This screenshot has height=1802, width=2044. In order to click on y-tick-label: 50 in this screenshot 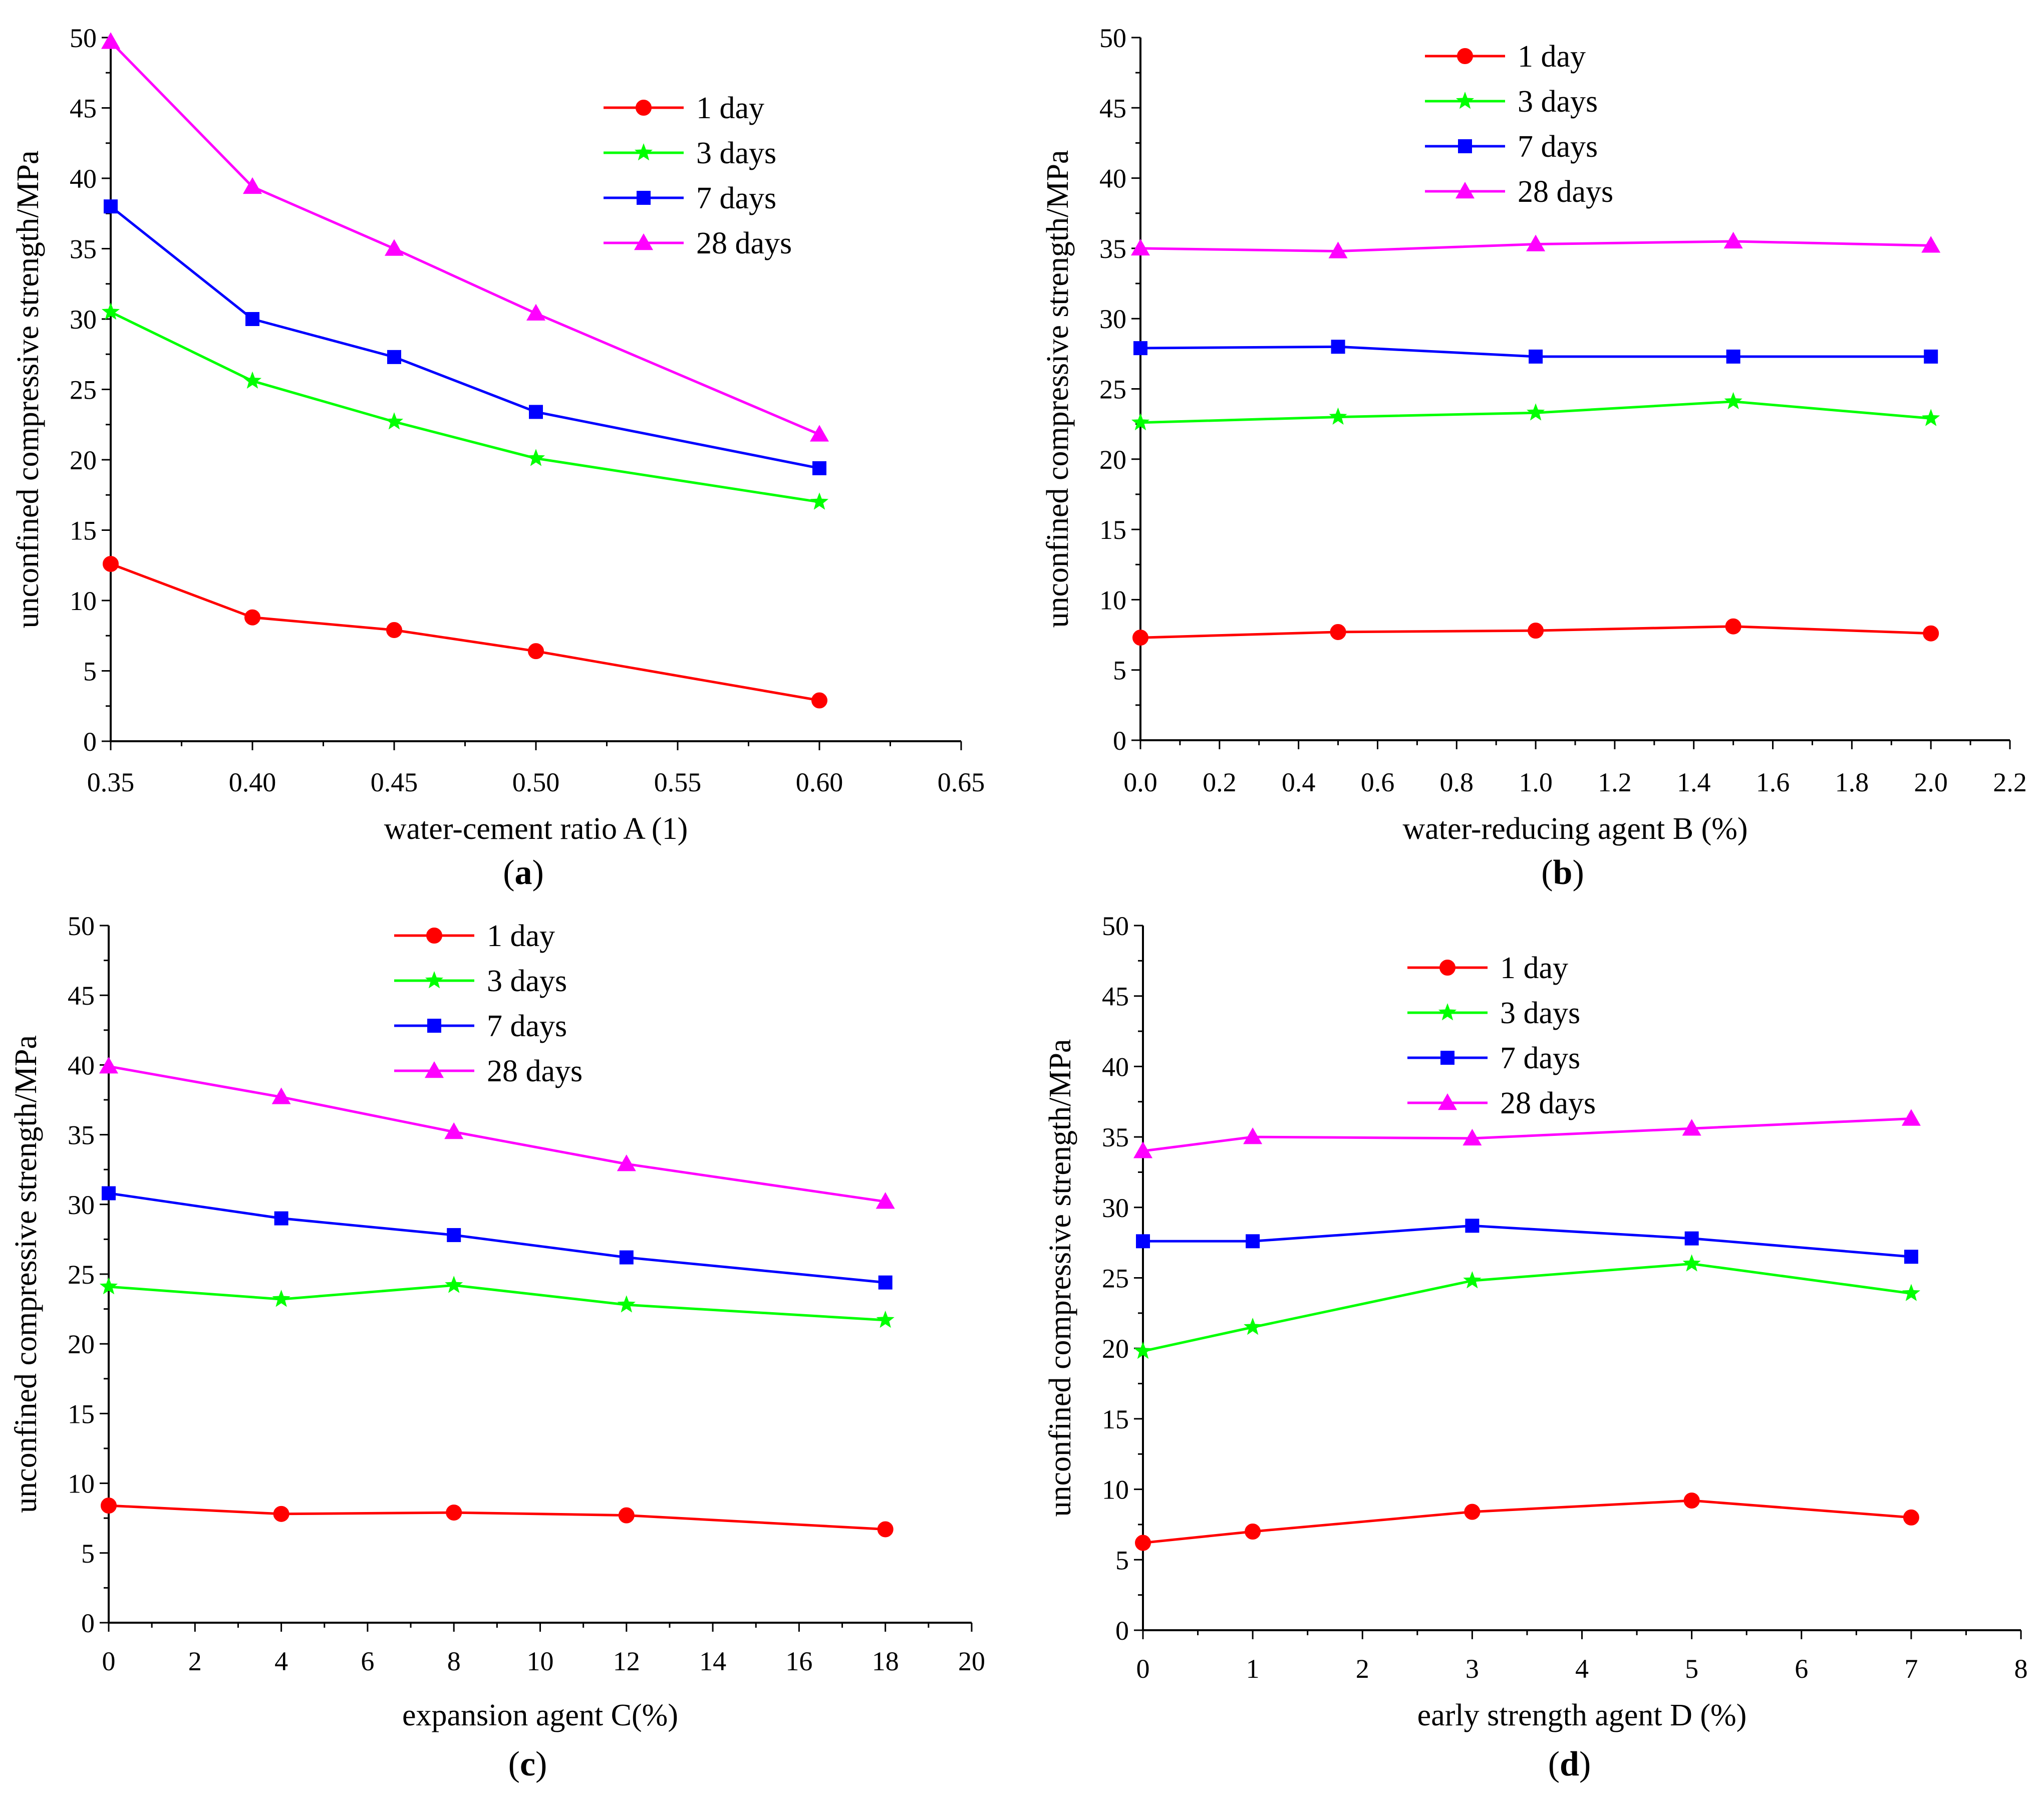, I will do `click(81, 926)`.